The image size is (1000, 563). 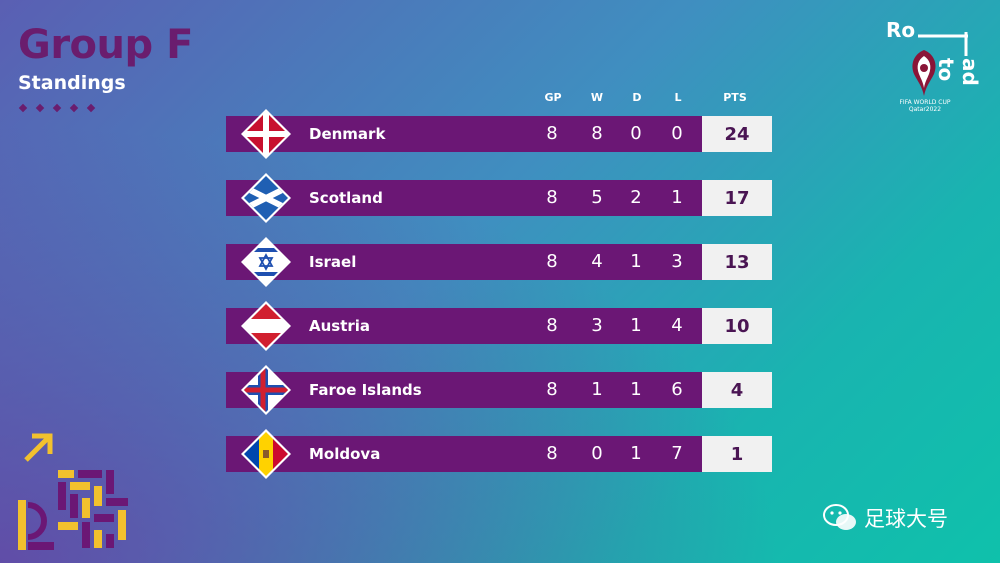 What do you see at coordinates (737, 326) in the screenshot?
I see `points-cell: 10` at bounding box center [737, 326].